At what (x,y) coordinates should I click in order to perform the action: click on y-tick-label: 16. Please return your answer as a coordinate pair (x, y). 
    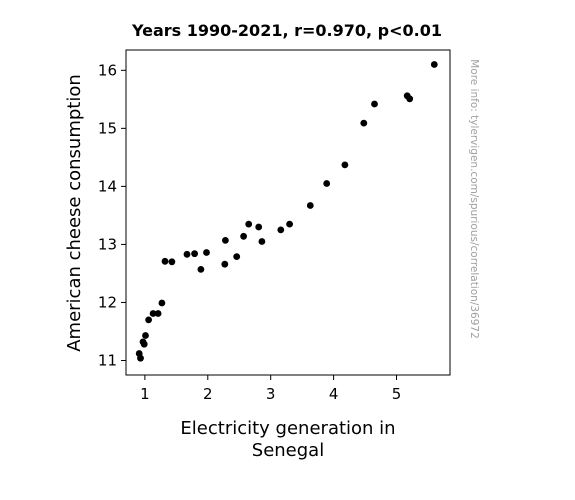
    Looking at the image, I should click on (107, 70).